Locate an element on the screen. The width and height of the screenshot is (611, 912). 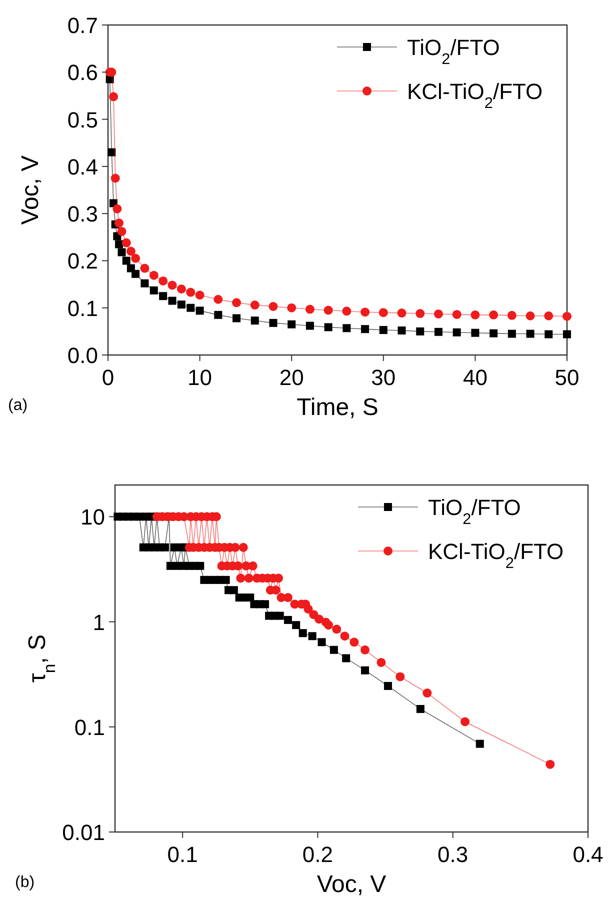
x-axis-title: Voc, V is located at coordinates (351, 884).